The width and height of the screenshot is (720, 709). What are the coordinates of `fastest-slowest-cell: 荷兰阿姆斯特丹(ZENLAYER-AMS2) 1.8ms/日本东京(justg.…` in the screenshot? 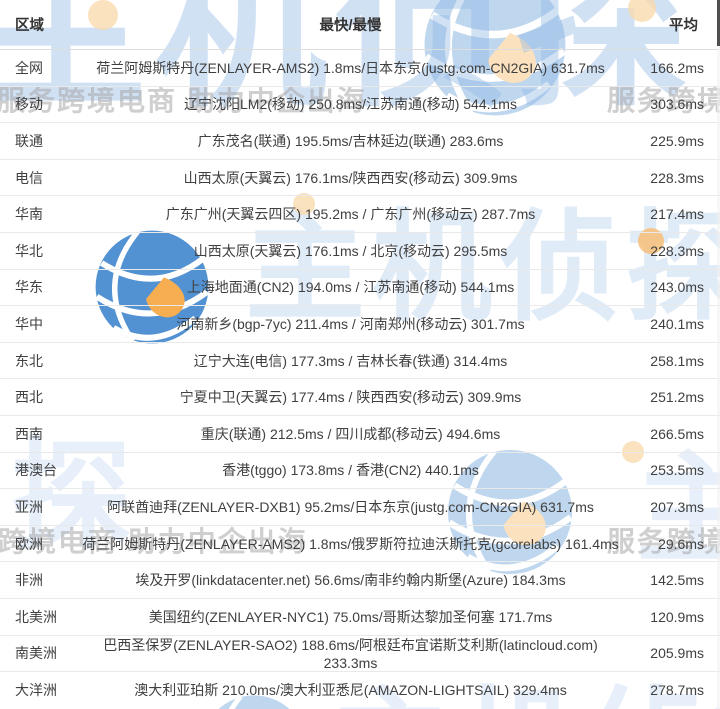 It's located at (350, 67).